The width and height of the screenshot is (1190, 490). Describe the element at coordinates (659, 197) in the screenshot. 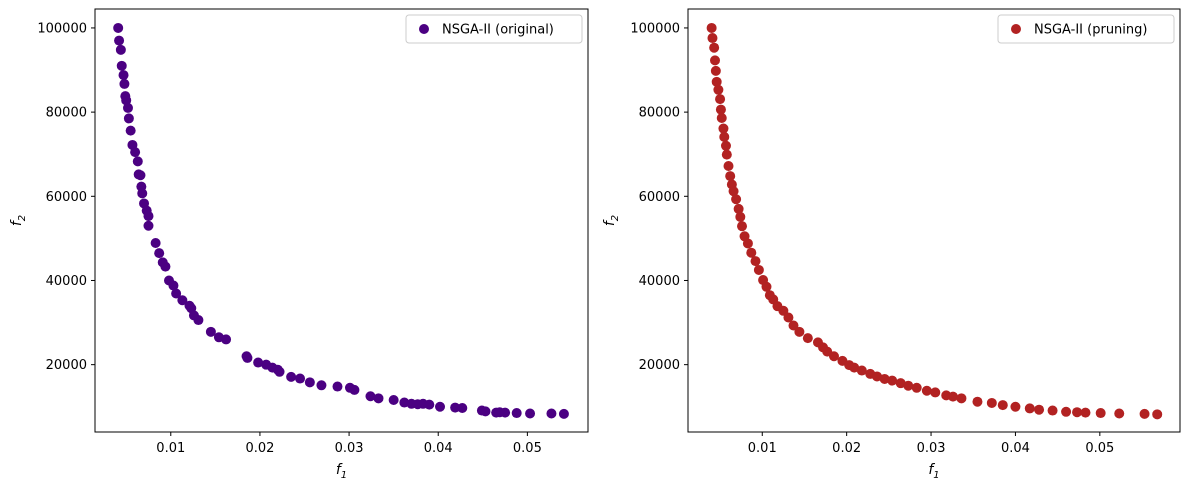

I see `y-tick-label: 60000` at that location.